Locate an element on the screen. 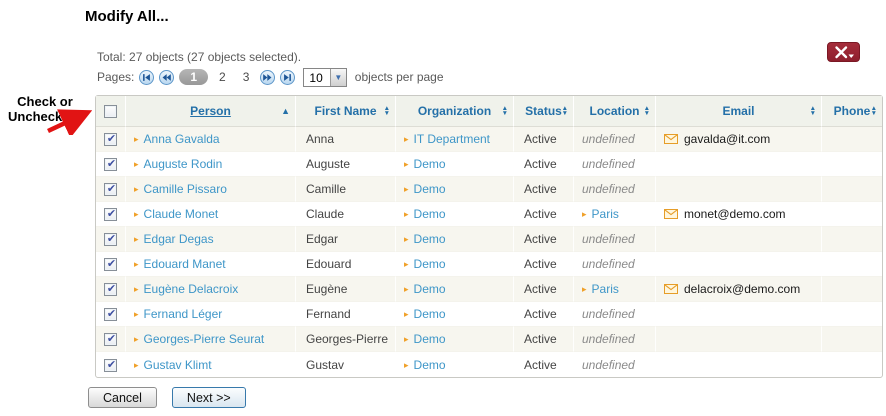 This screenshot has width=886, height=416. column-header-organization: Organization ▲ ▼ is located at coordinates (455, 111).